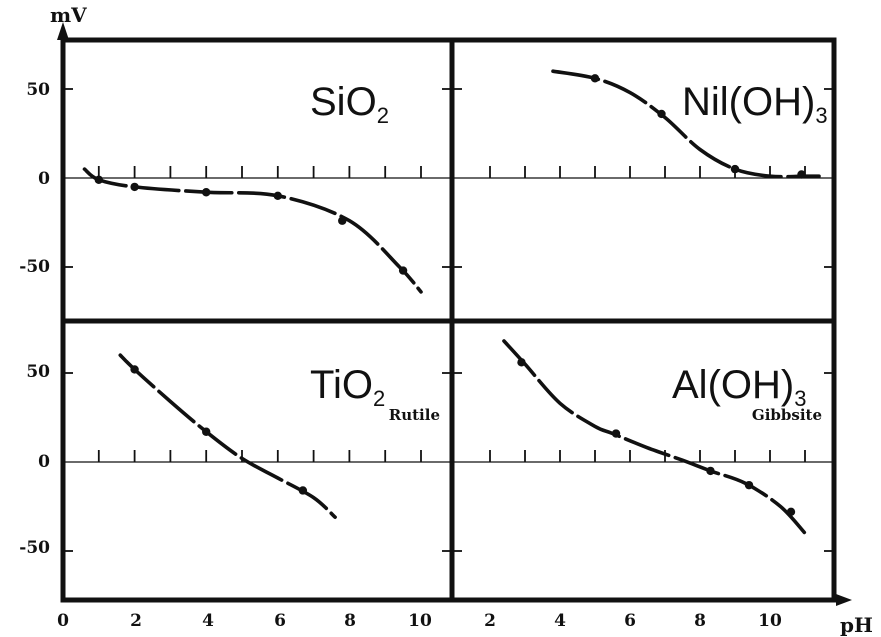  What do you see at coordinates (844, 600) in the screenshot?
I see `x-axis-arrow` at bounding box center [844, 600].